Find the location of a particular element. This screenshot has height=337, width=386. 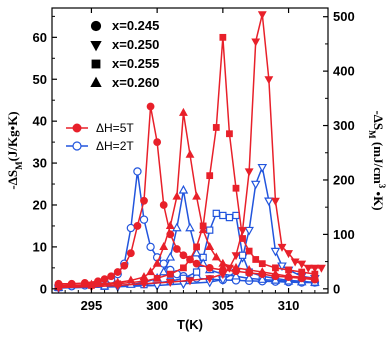

legend-item-dh2t: ΔH=2T is located at coordinates (100, 146).